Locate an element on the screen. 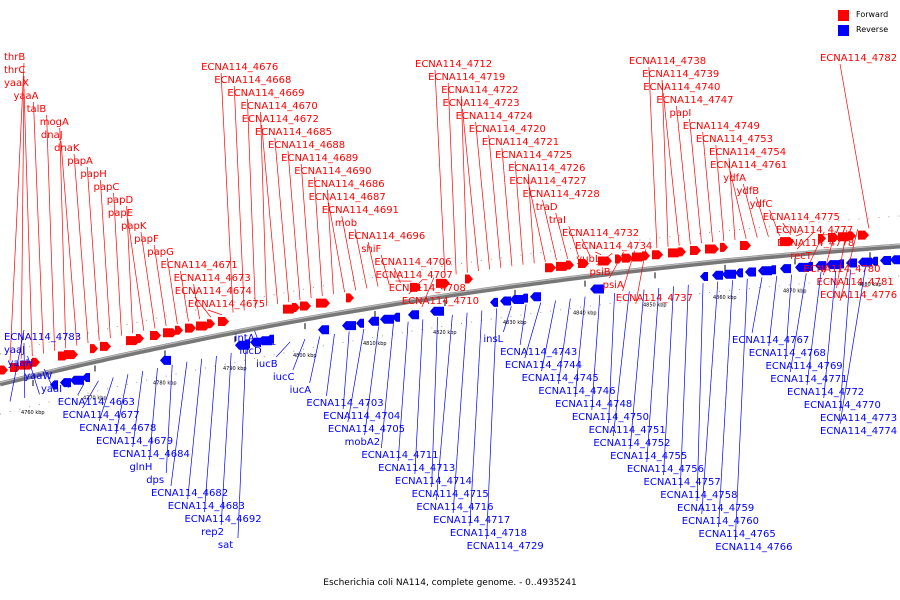 This screenshot has width=900, height=600. forward-gene-label: ECNA114_4775 is located at coordinates (801, 217).